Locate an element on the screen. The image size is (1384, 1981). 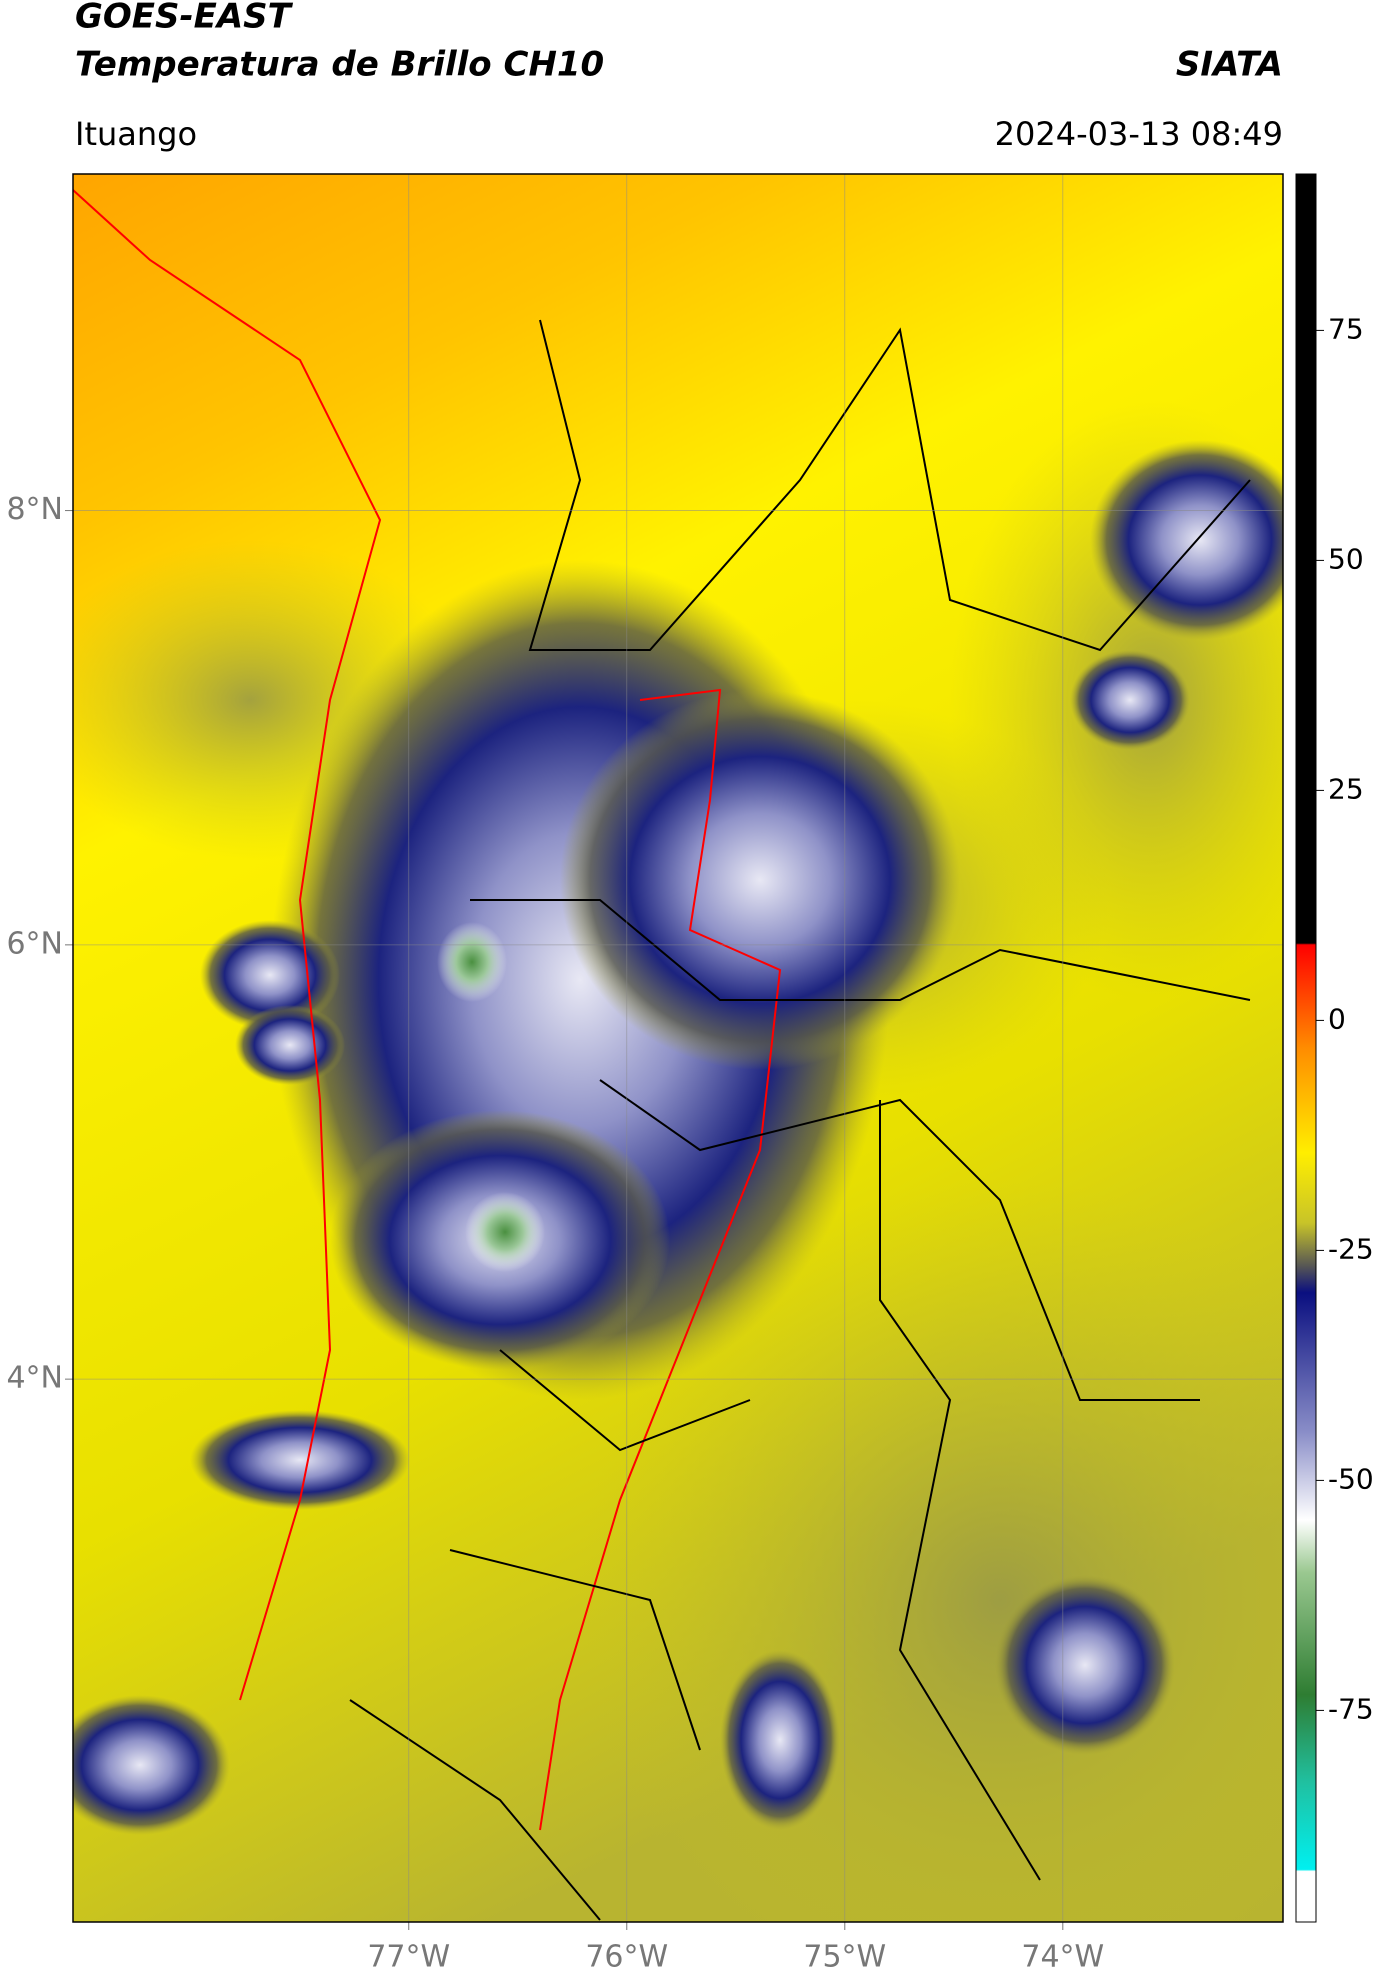
x-tick-label: 74°W is located at coordinates (1062, 1957).